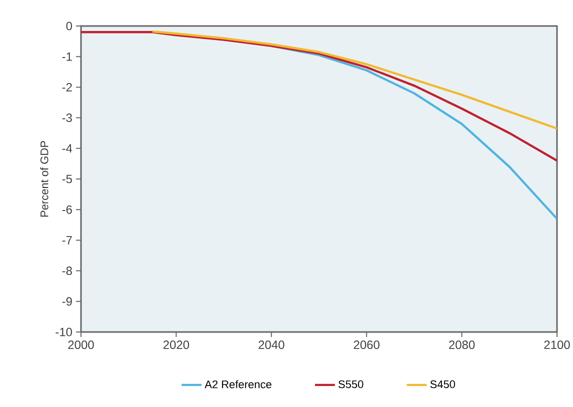 The image size is (573, 407). What do you see at coordinates (44, 179) in the screenshot?
I see `y-axis-title: Percent of GDP` at bounding box center [44, 179].